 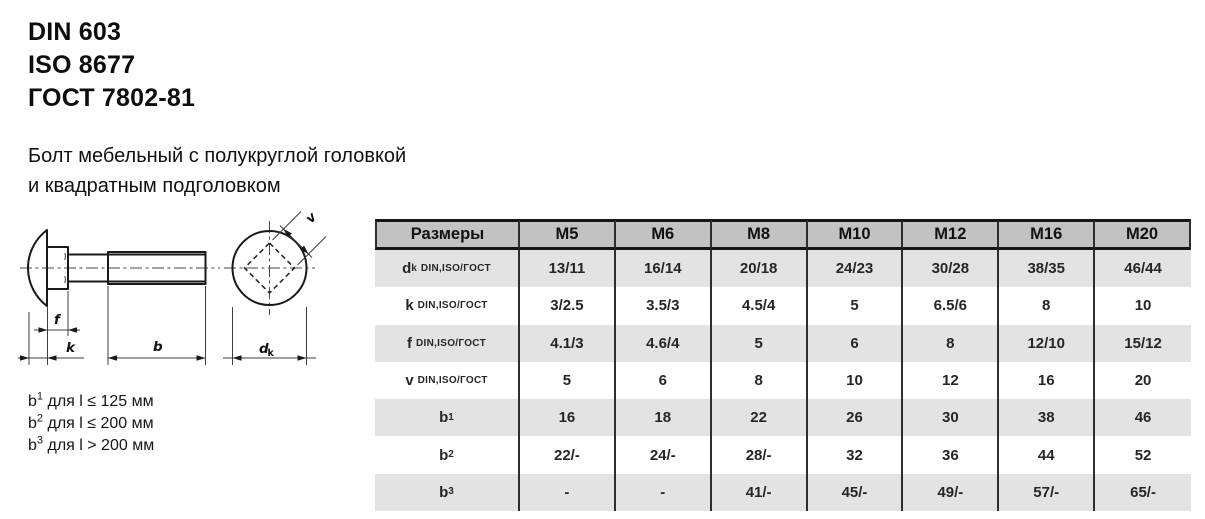 I want to click on bolt-side-view, so click(x=120, y=269).